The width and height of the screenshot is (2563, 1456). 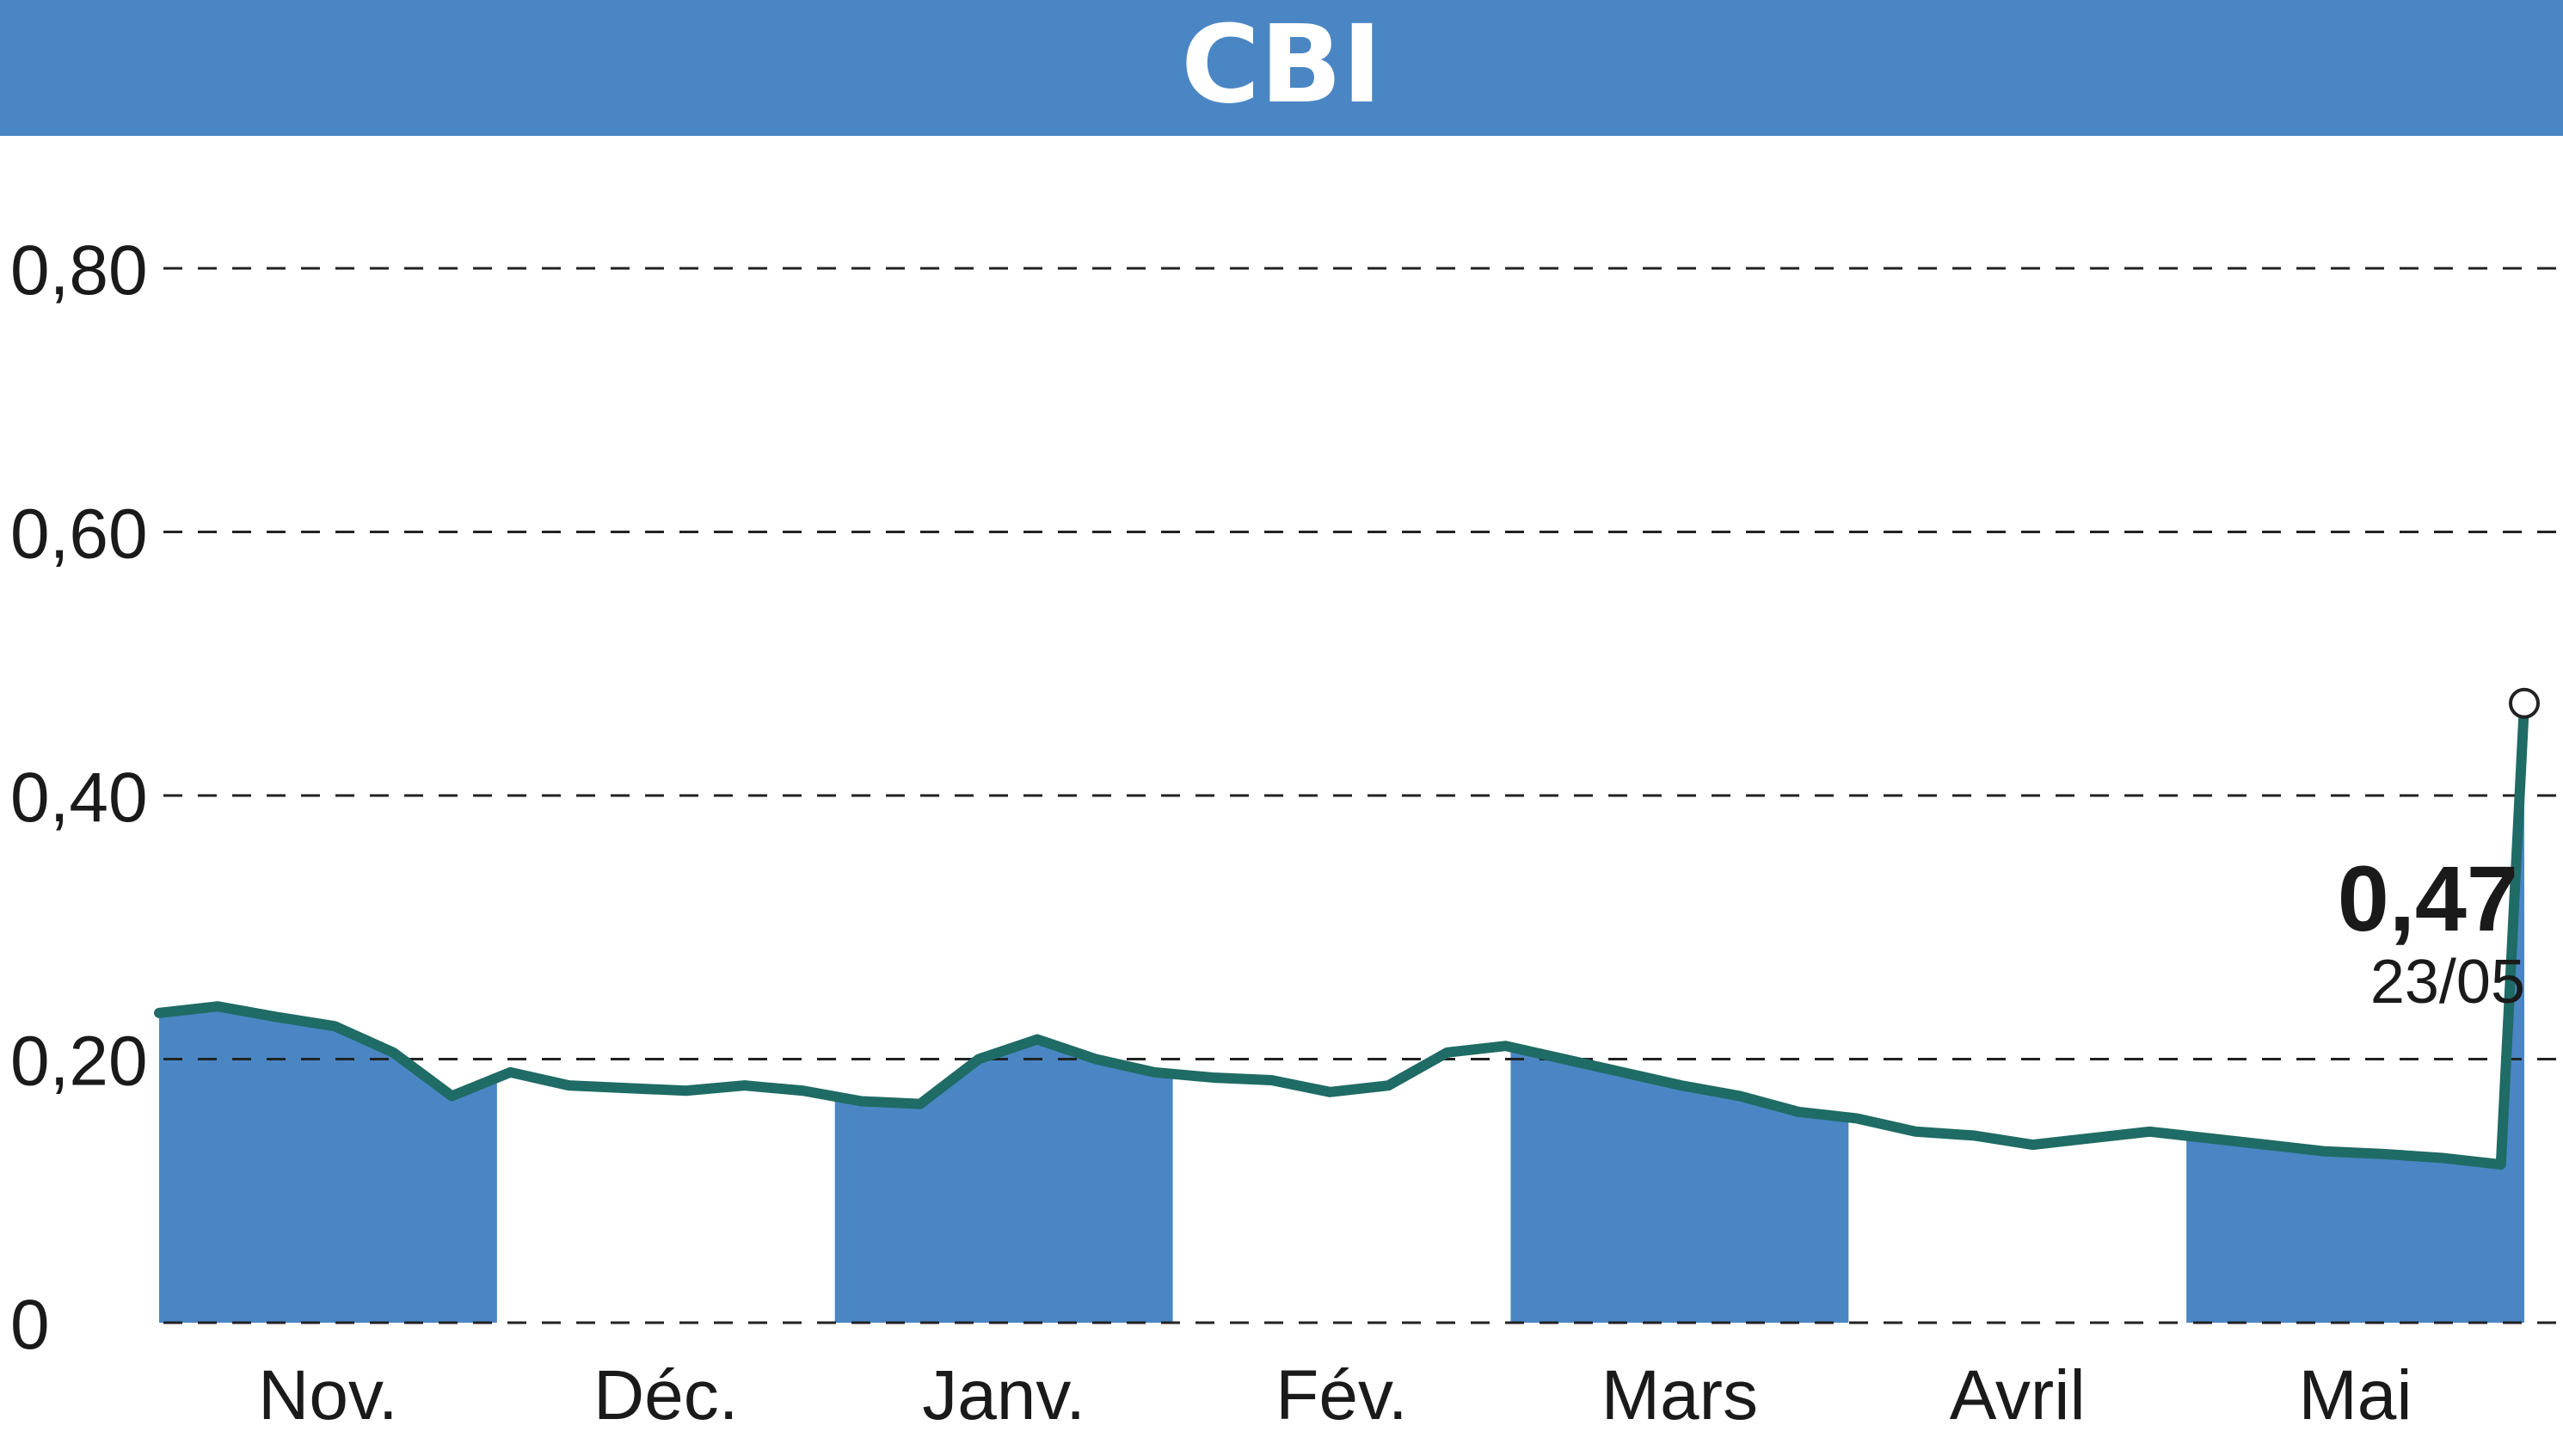 I want to click on y-tick-label: 0,80, so click(x=79, y=270).